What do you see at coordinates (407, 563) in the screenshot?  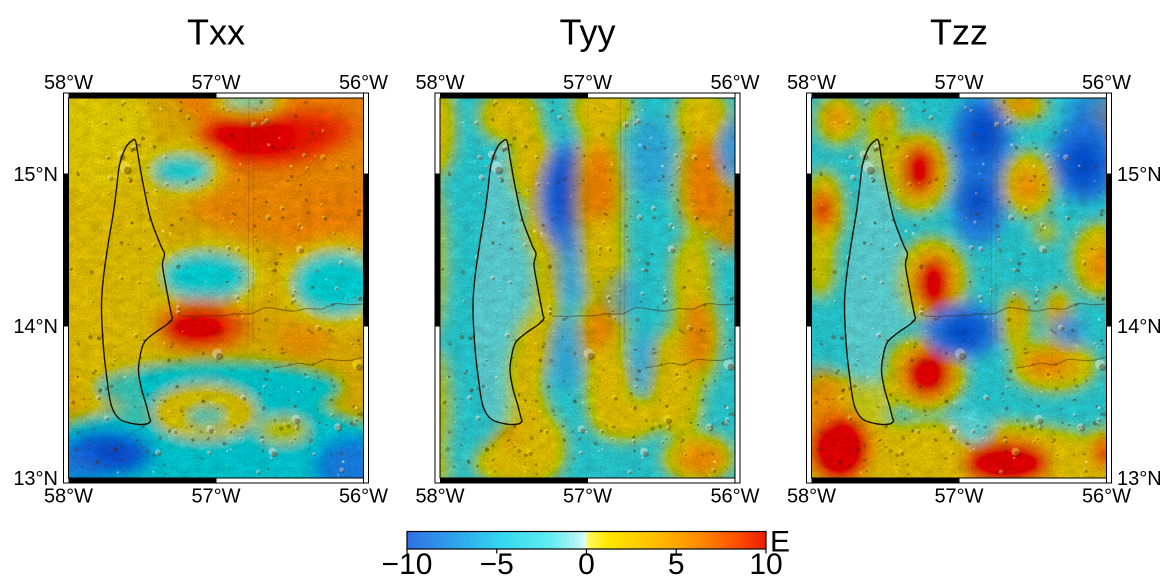 I see `svg-text: −10` at bounding box center [407, 563].